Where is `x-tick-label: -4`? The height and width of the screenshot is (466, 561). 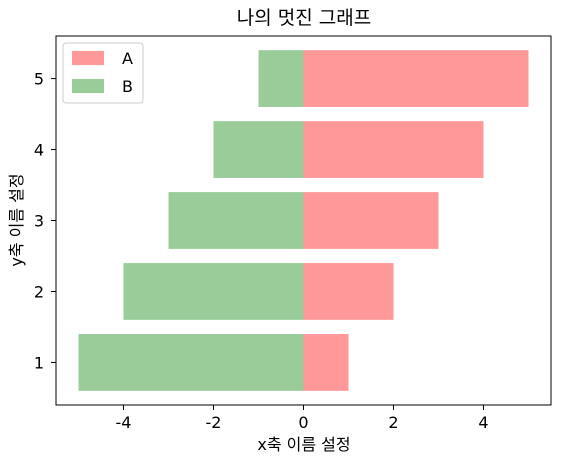
x-tick-label: -4 is located at coordinates (124, 422).